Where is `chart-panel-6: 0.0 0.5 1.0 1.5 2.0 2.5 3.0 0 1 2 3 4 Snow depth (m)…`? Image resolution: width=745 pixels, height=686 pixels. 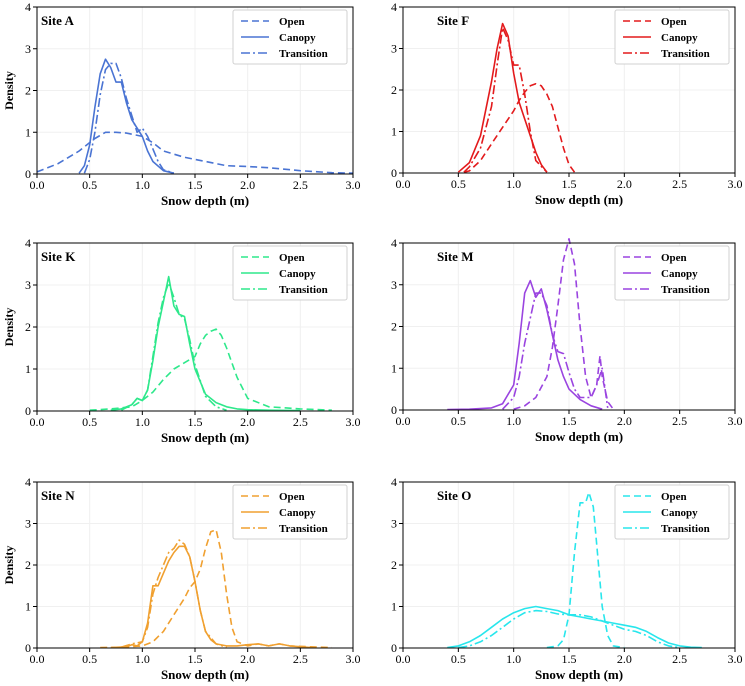
chart-panel-6: 0.0 0.5 1.0 1.5 2.0 2.5 3.0 0 1 2 3 4 Snow depth (m)… is located at coordinates (567, 578).